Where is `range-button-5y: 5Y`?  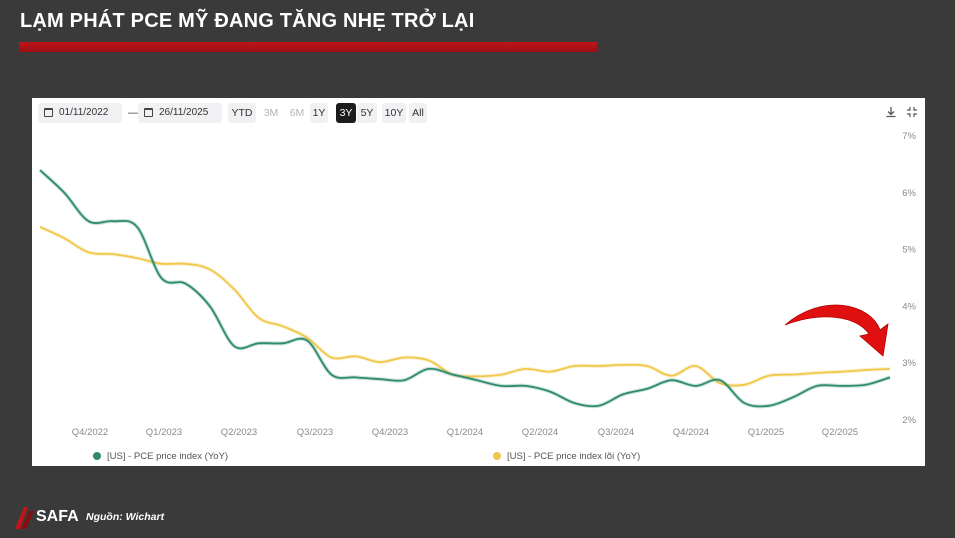 range-button-5y: 5Y is located at coordinates (367, 113).